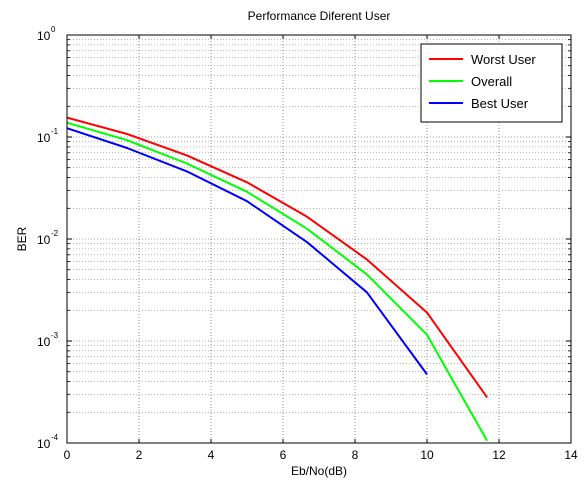  What do you see at coordinates (67, 455) in the screenshot?
I see `x-tick-label: 0` at bounding box center [67, 455].